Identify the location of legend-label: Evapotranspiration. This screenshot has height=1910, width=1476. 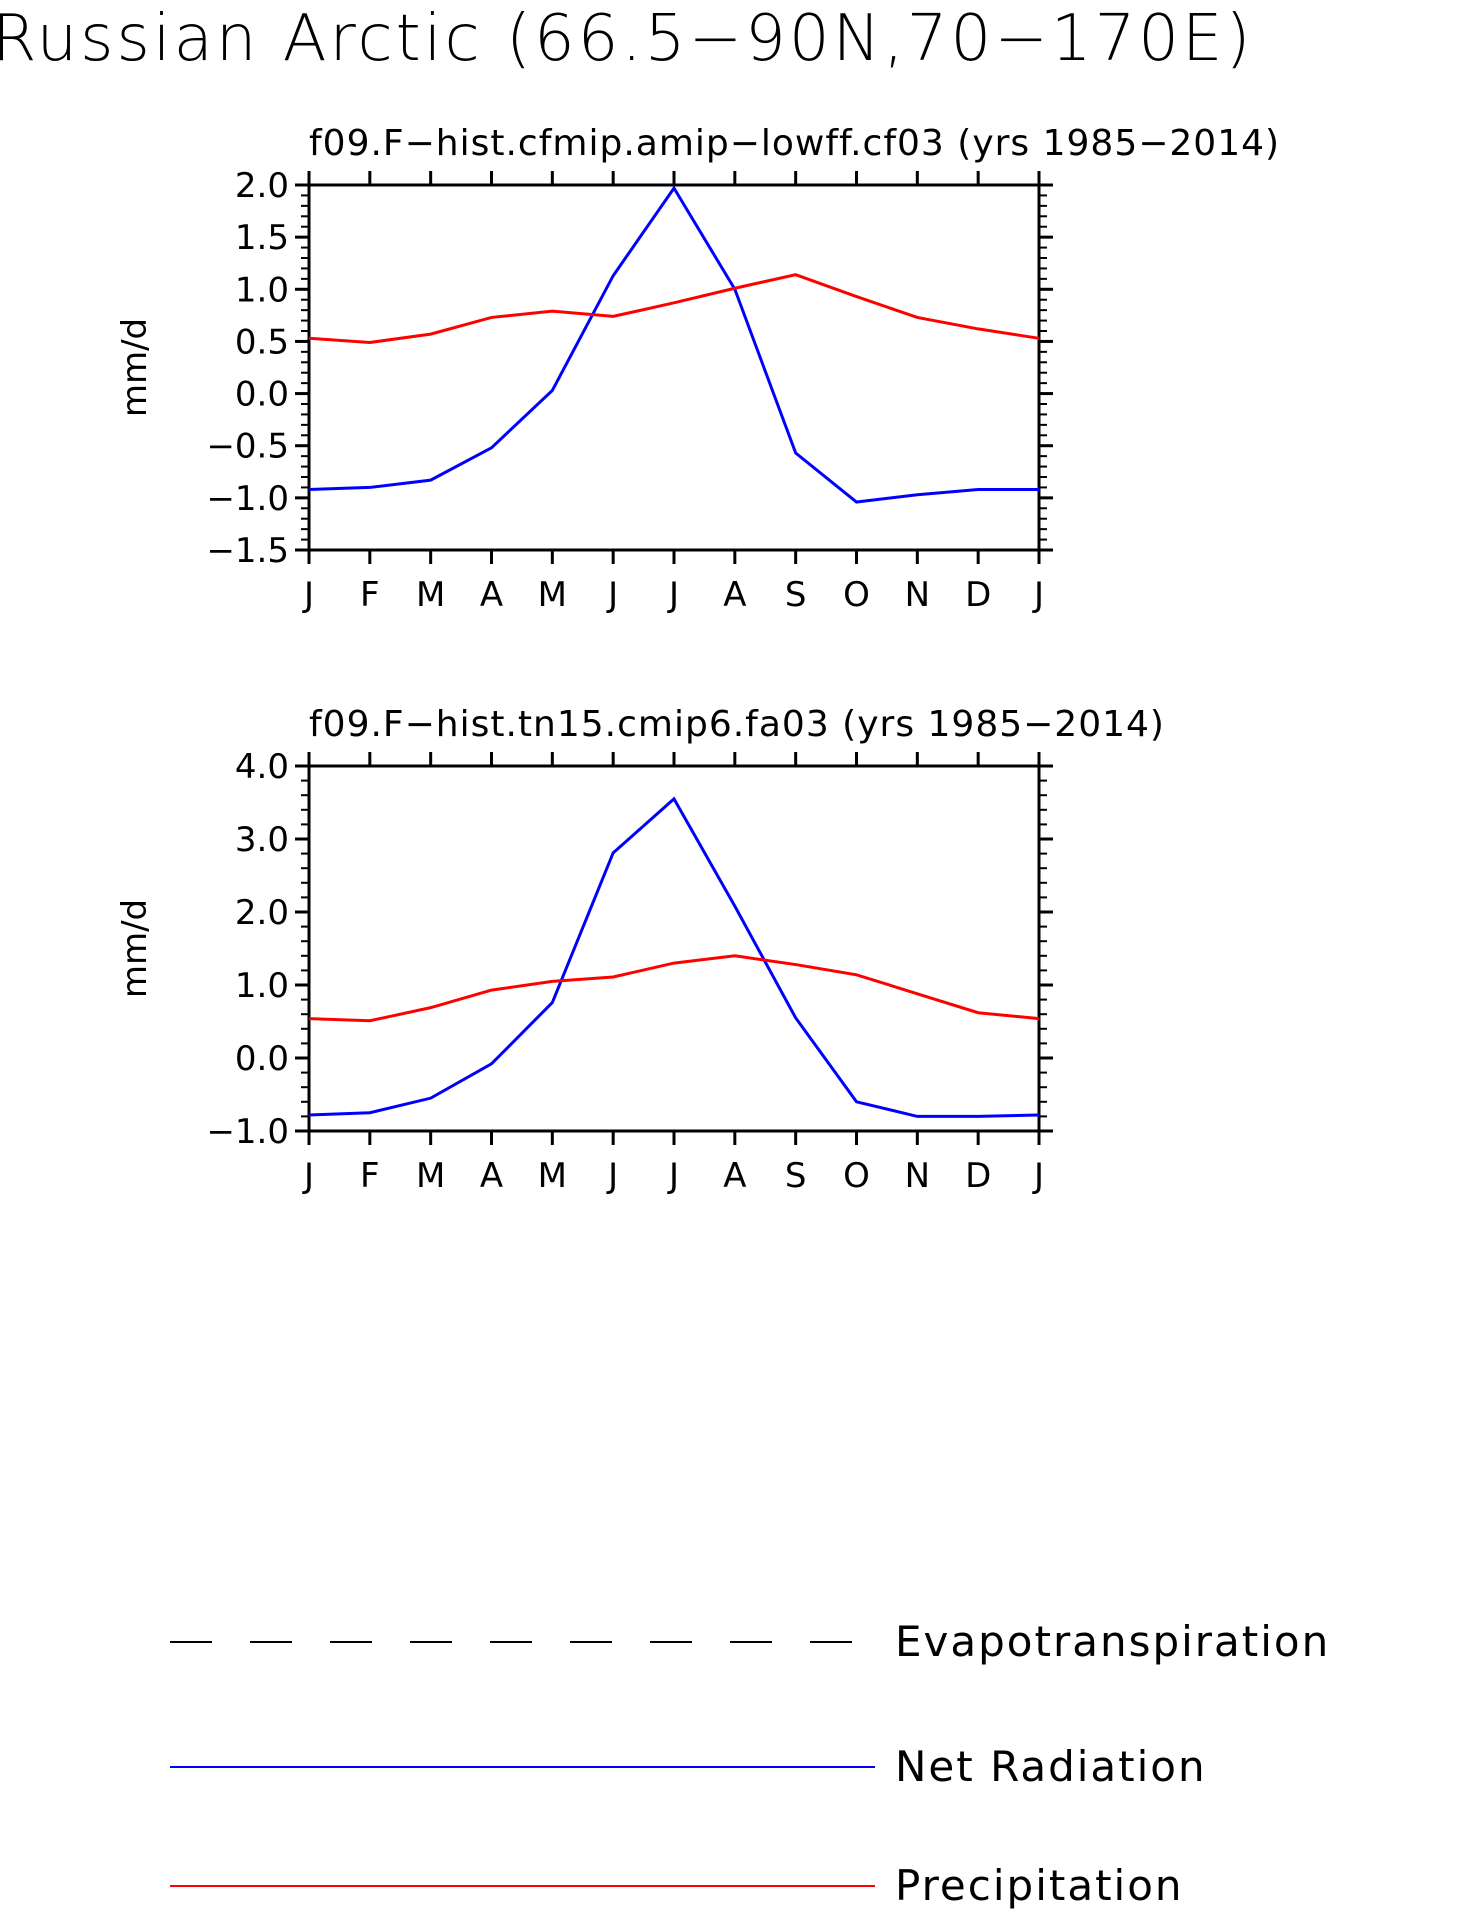
(1112, 1641).